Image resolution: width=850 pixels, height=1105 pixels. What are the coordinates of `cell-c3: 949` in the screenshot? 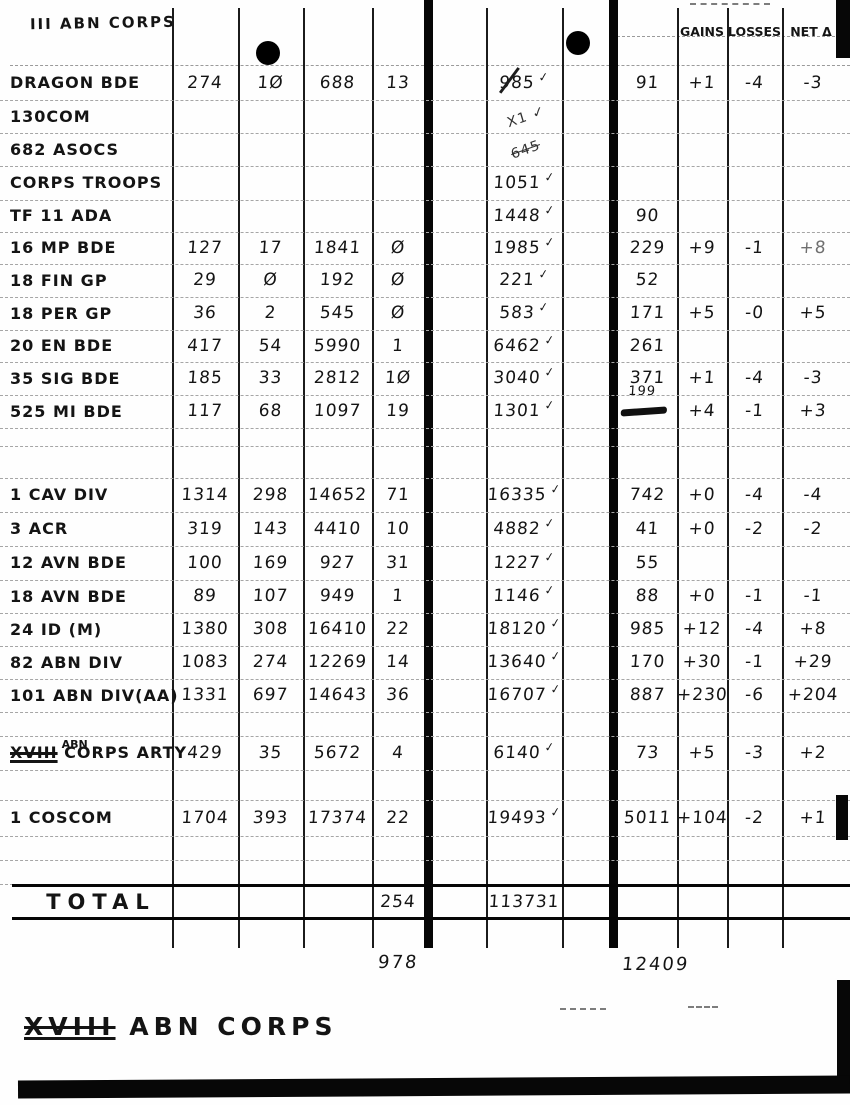 It's located at (337, 596).